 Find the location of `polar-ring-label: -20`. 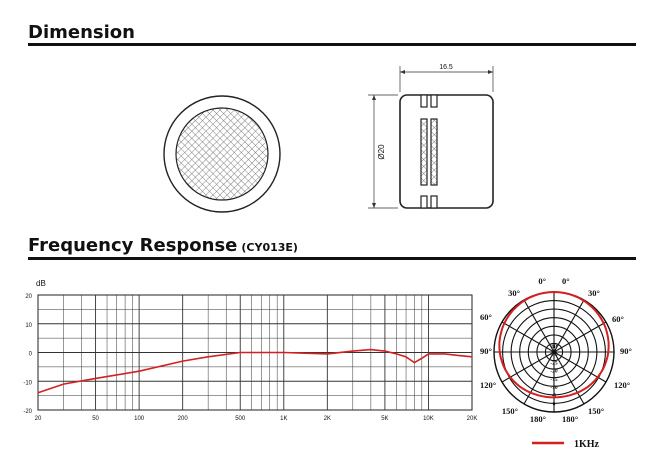

polar-ring-label: -20 is located at coordinates (554, 372).